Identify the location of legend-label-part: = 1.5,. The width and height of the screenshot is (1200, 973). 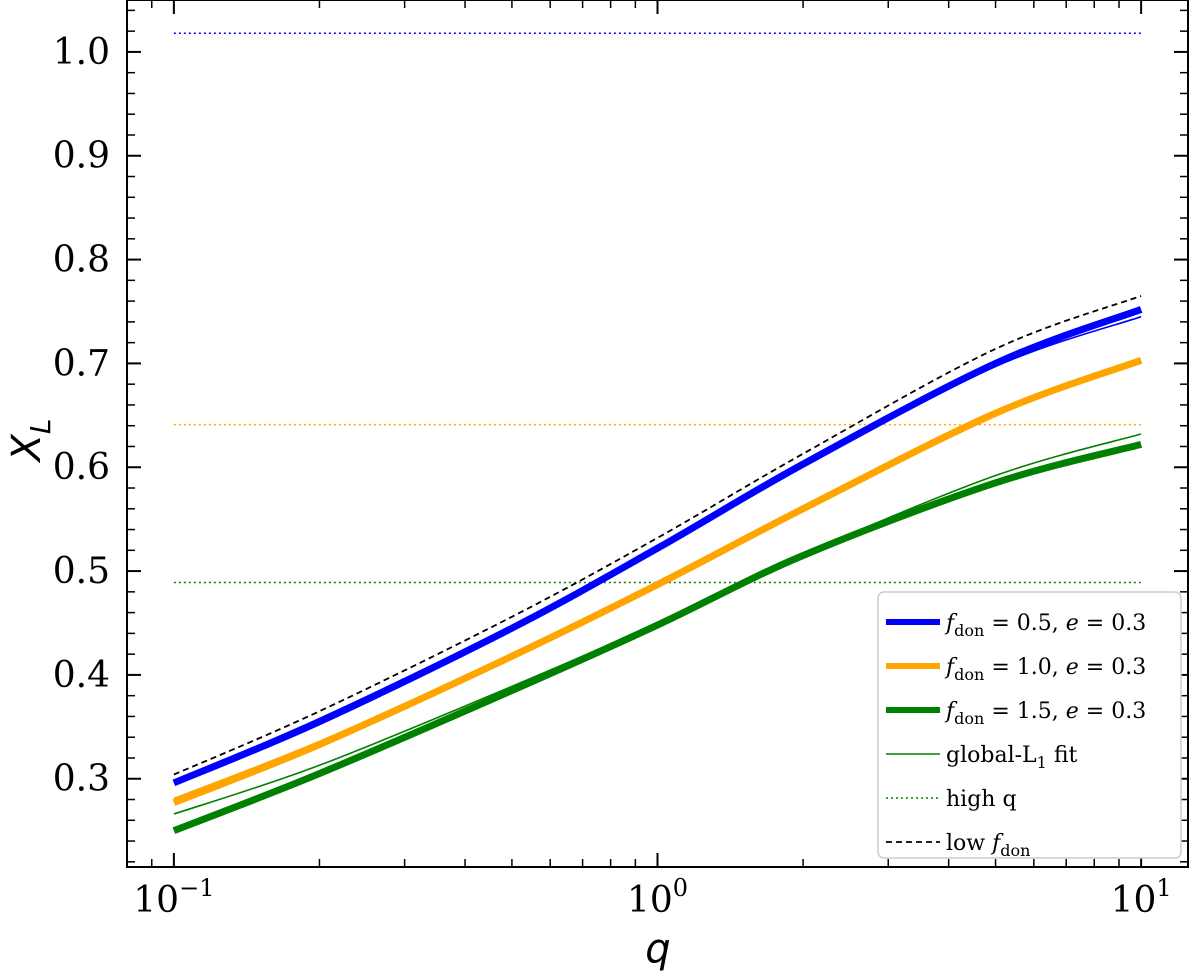
(1024, 711).